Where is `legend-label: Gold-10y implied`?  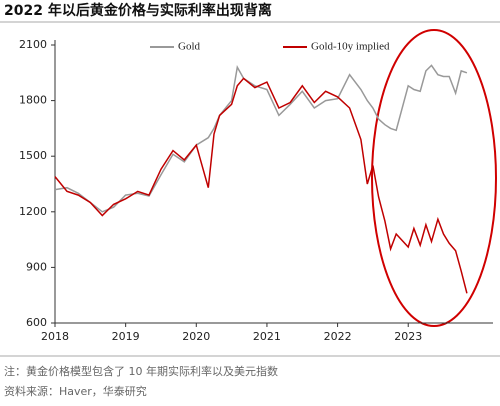
legend-label: Gold-10y implied is located at coordinates (350, 47).